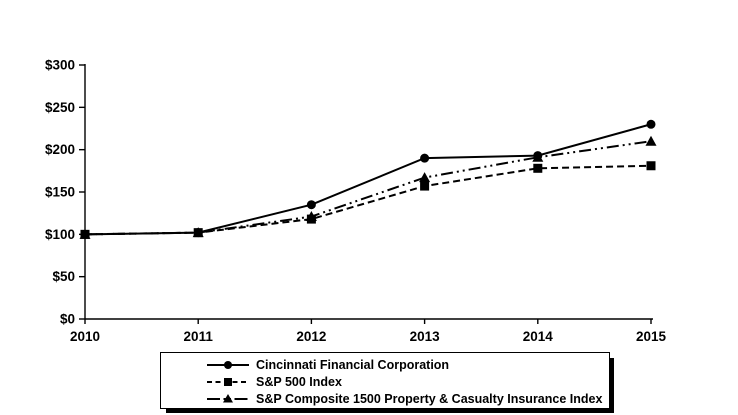 Image resolution: width=738 pixels, height=415 pixels. Describe the element at coordinates (60, 234) in the screenshot. I see `y-tick-label: $100` at that location.